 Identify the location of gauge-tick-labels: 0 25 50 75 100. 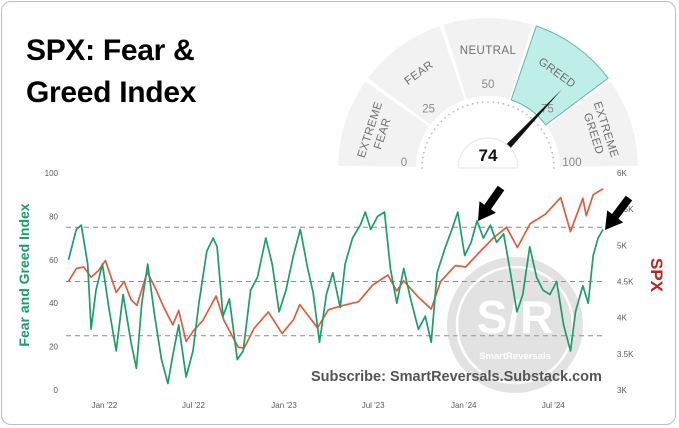
(491, 124).